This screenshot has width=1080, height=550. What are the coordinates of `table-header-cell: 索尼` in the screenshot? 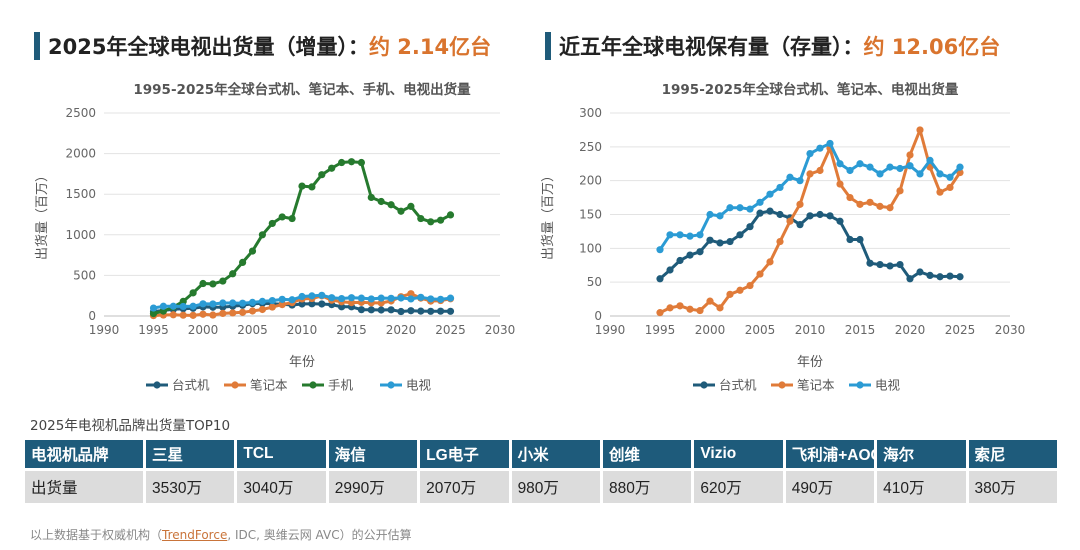 It's located at (1012, 454).